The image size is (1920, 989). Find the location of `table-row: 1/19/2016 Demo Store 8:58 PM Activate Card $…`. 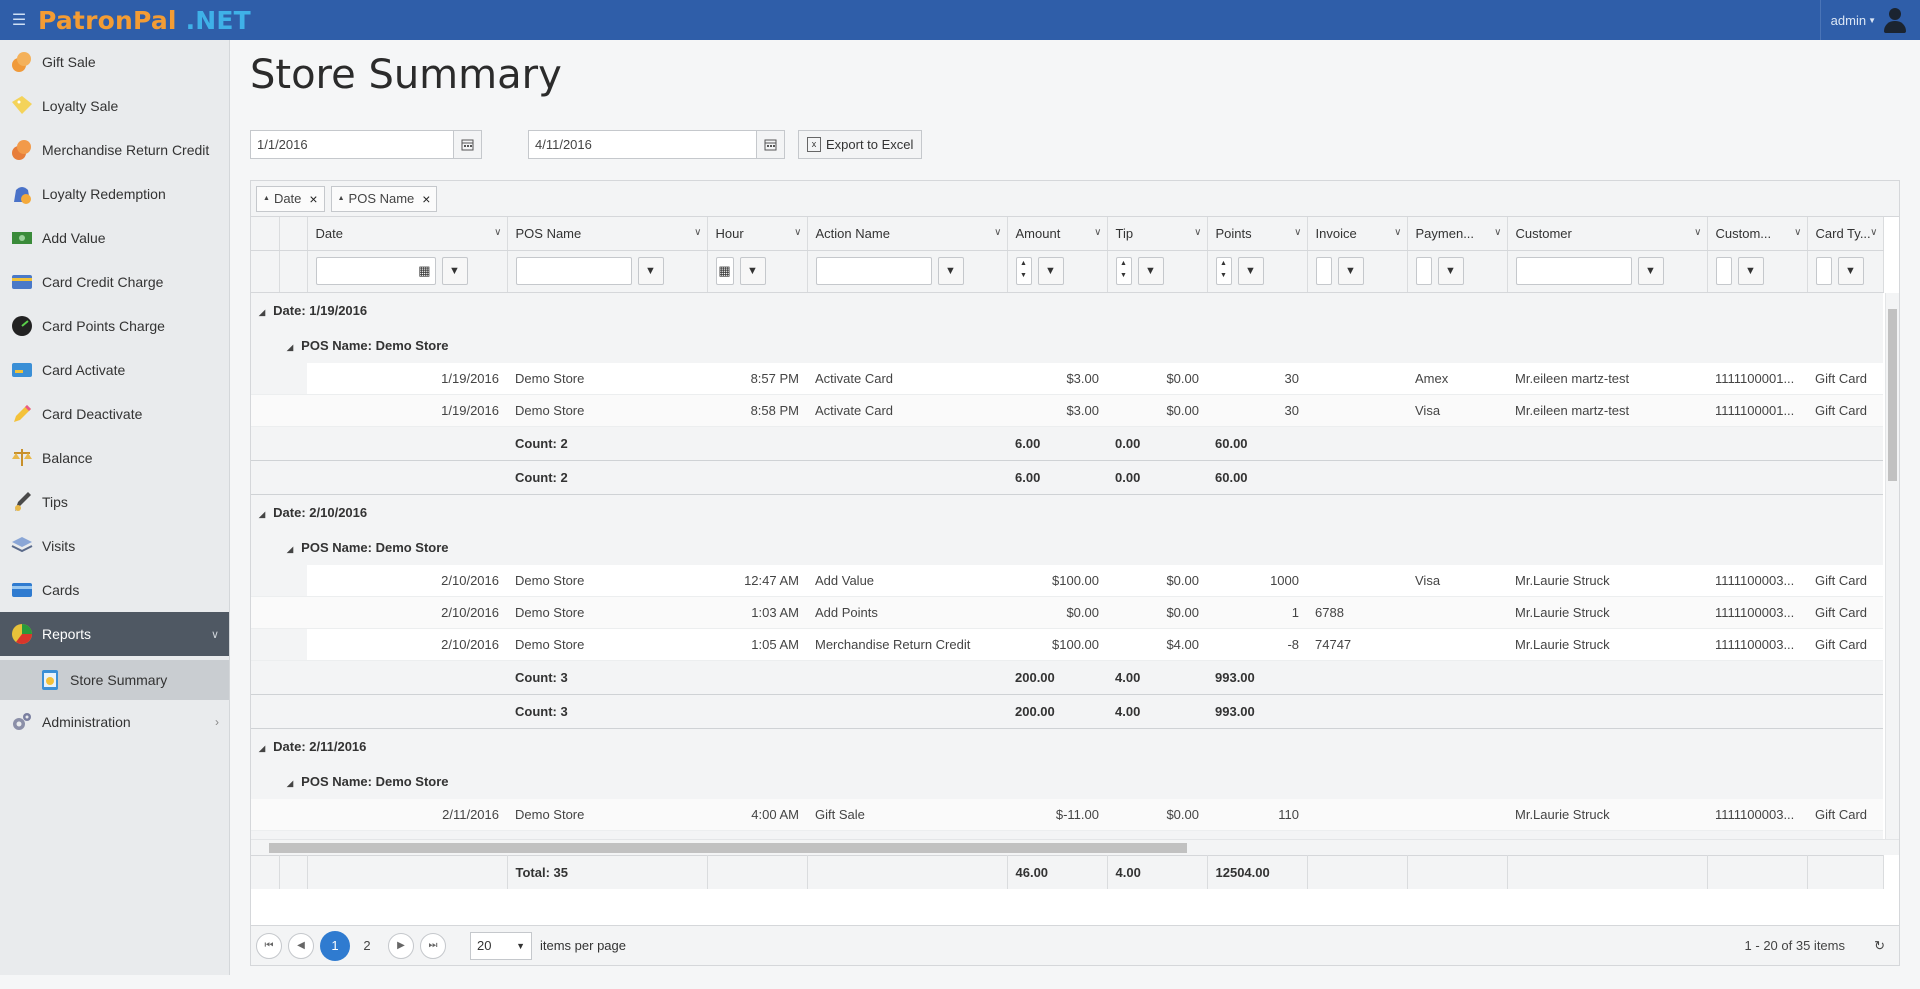

table-row: 1/19/2016 Demo Store 8:58 PM Activate Card $… is located at coordinates (1067, 410).